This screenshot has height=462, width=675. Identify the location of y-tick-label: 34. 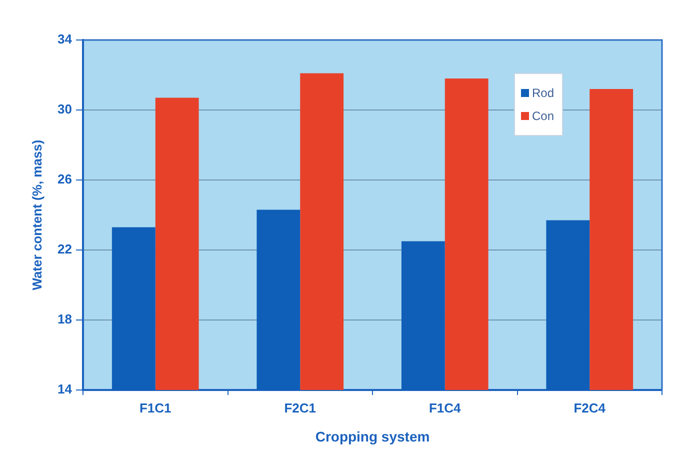
(65, 39).